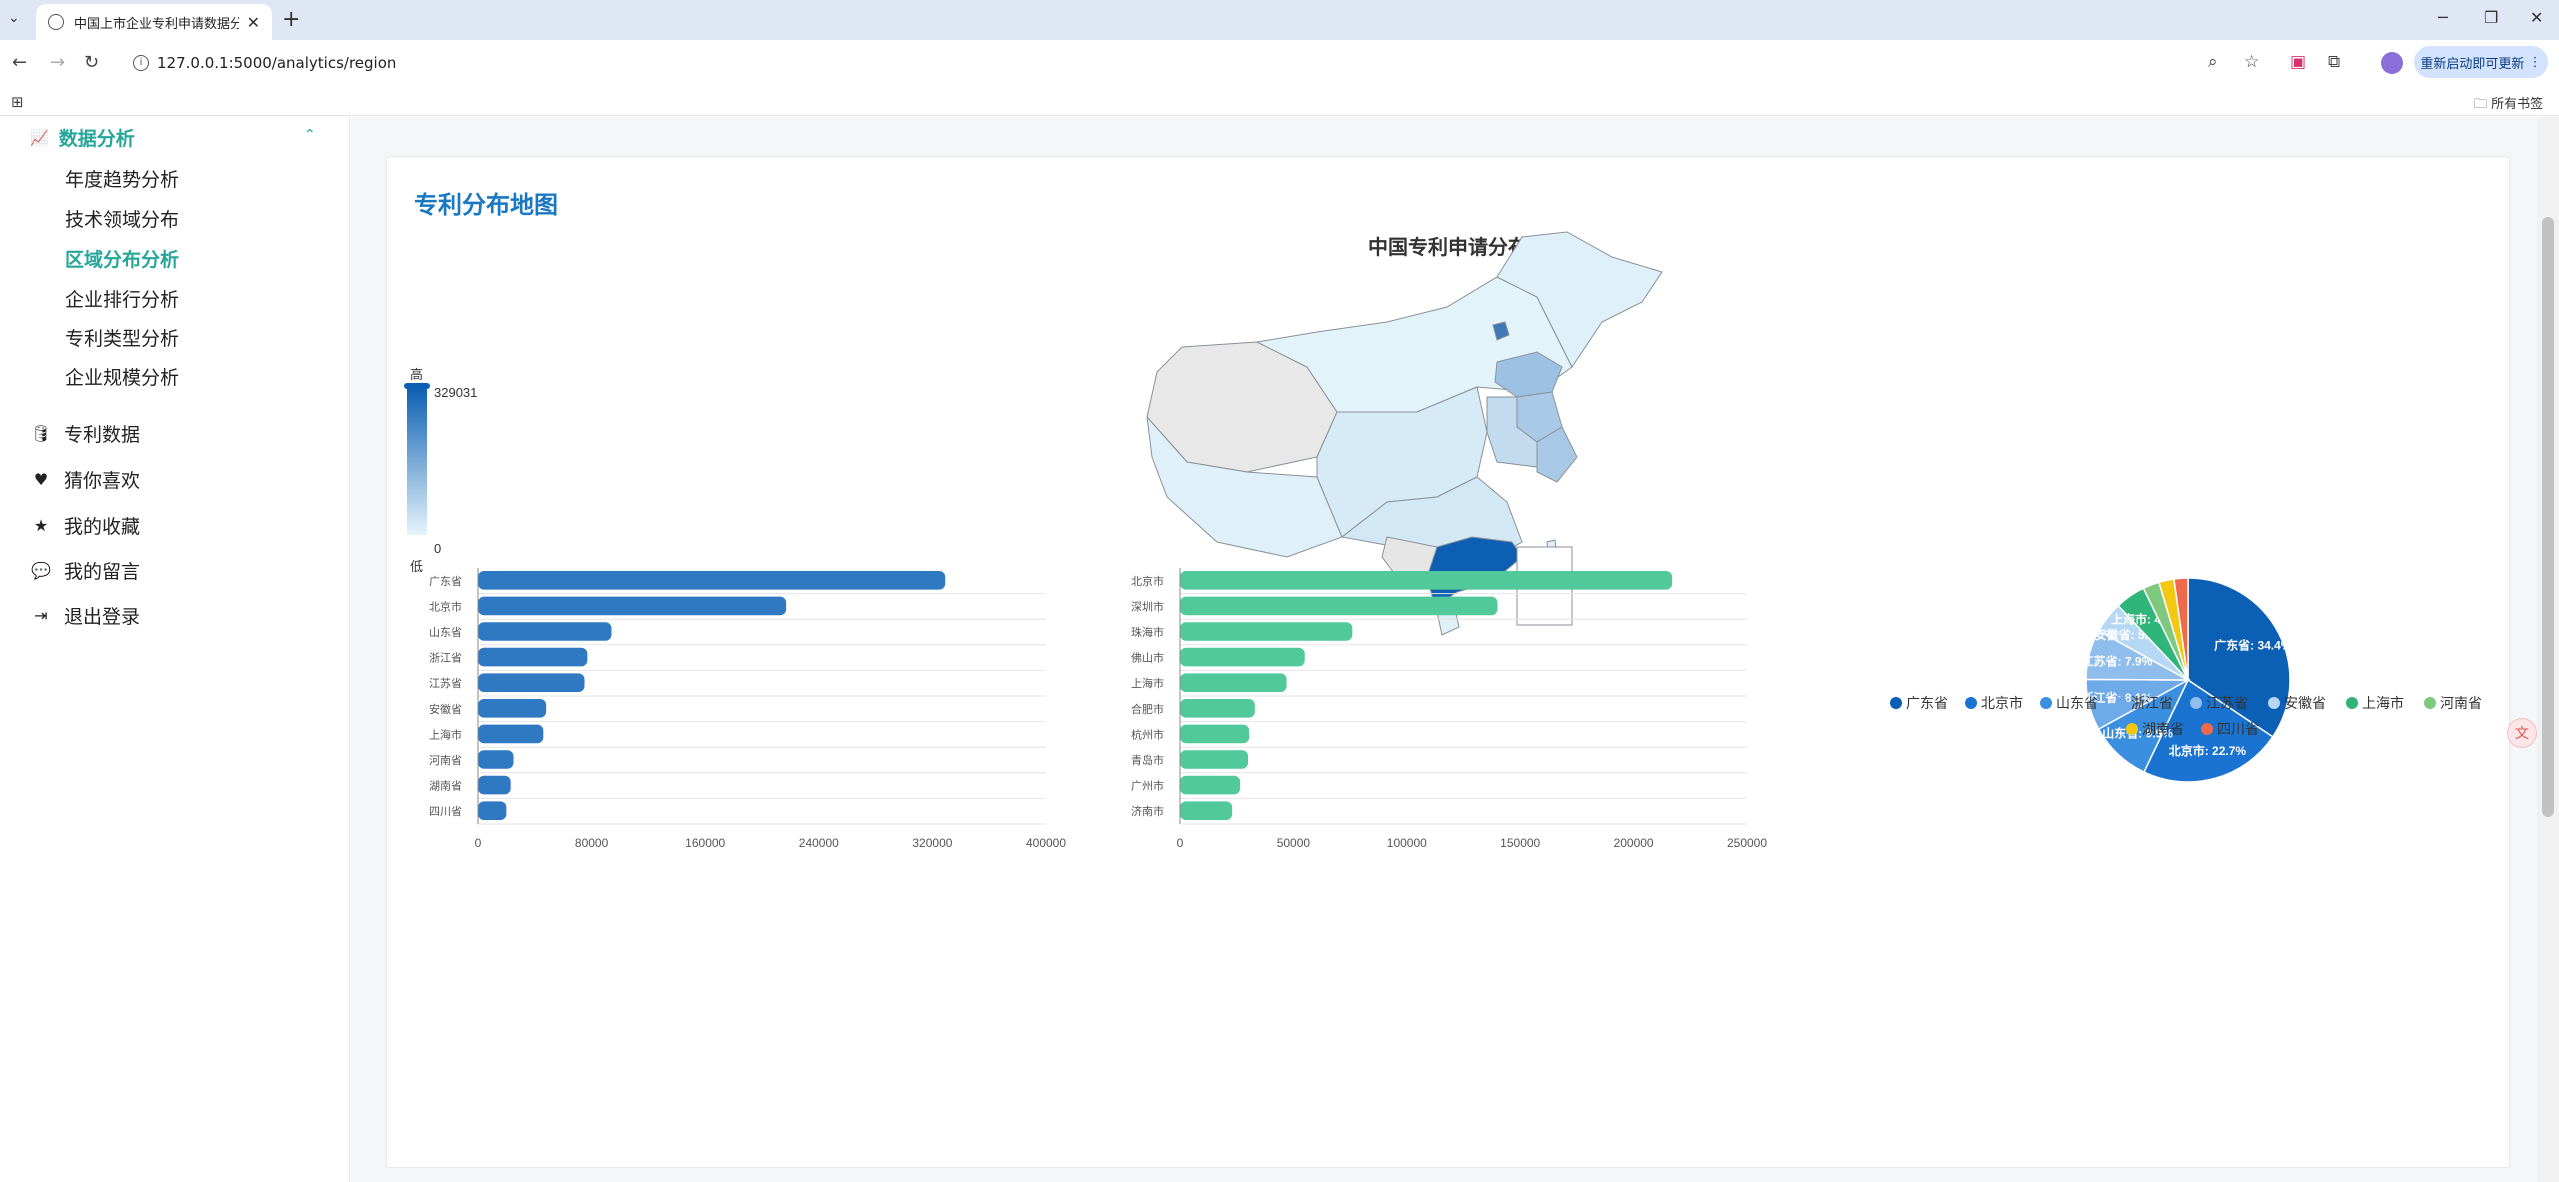 The width and height of the screenshot is (2559, 1182). I want to click on tab-search-chevron-icon: ⌄, so click(14, 18).